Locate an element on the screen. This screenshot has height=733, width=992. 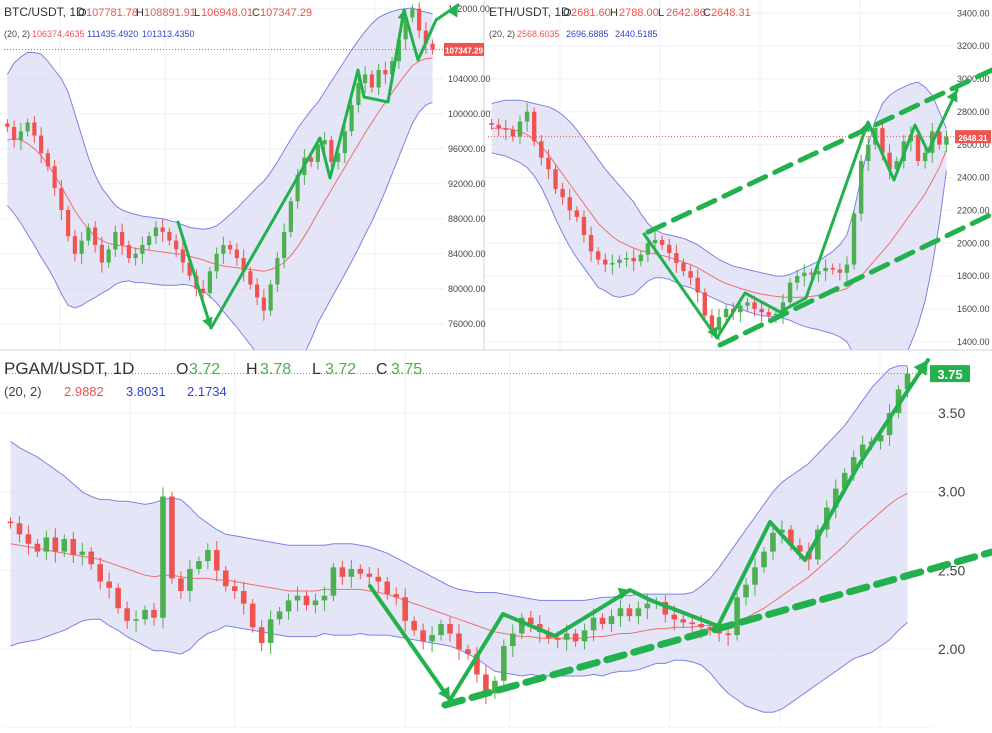
pgam-ohlc-o-value: 3.72 is located at coordinates (204, 369).